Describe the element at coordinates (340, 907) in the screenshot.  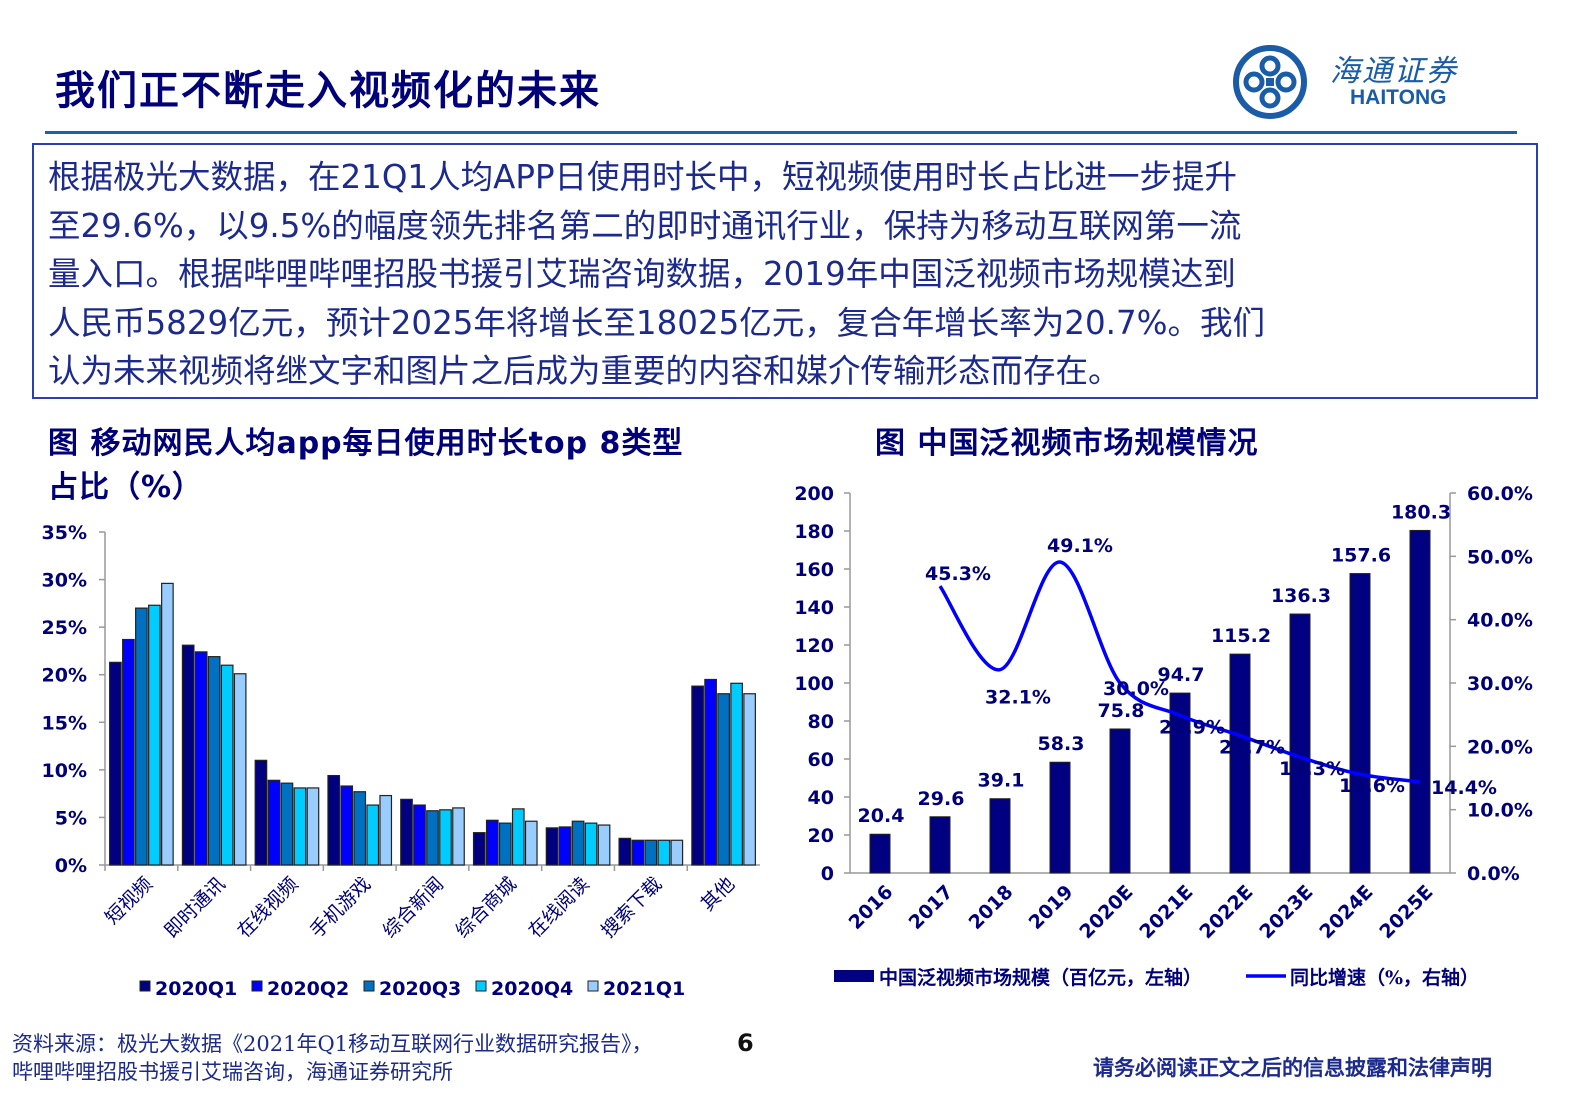
I see `left-x-tick-label: 手机游戏` at that location.